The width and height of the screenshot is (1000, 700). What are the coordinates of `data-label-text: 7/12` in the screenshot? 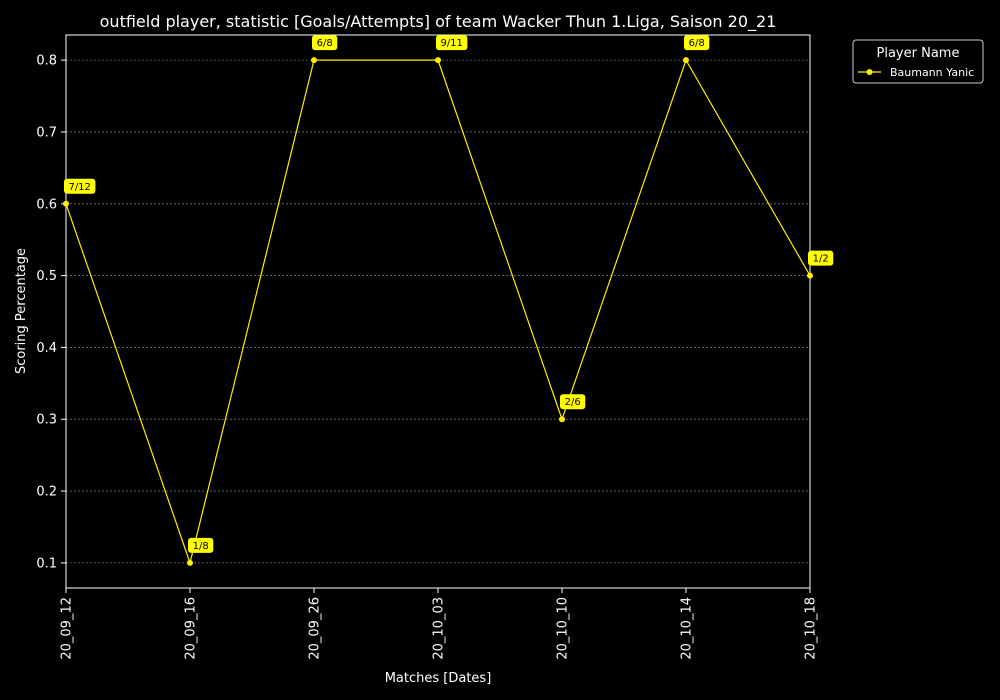 It's located at (79, 187).